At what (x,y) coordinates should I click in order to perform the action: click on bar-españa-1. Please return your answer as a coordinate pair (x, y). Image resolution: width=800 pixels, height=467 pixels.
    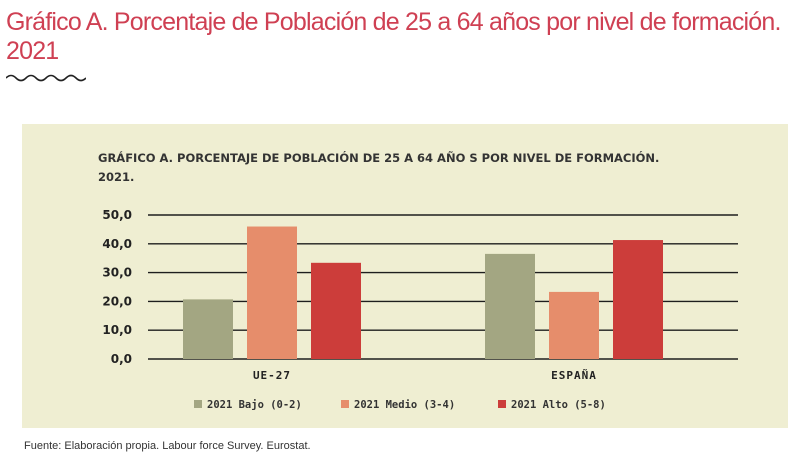
    Looking at the image, I should click on (574, 325).